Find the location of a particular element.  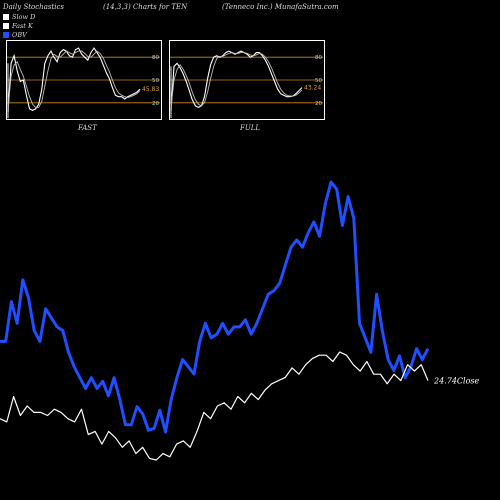

close-annotation: 24.74Close is located at coordinates (456, 381).